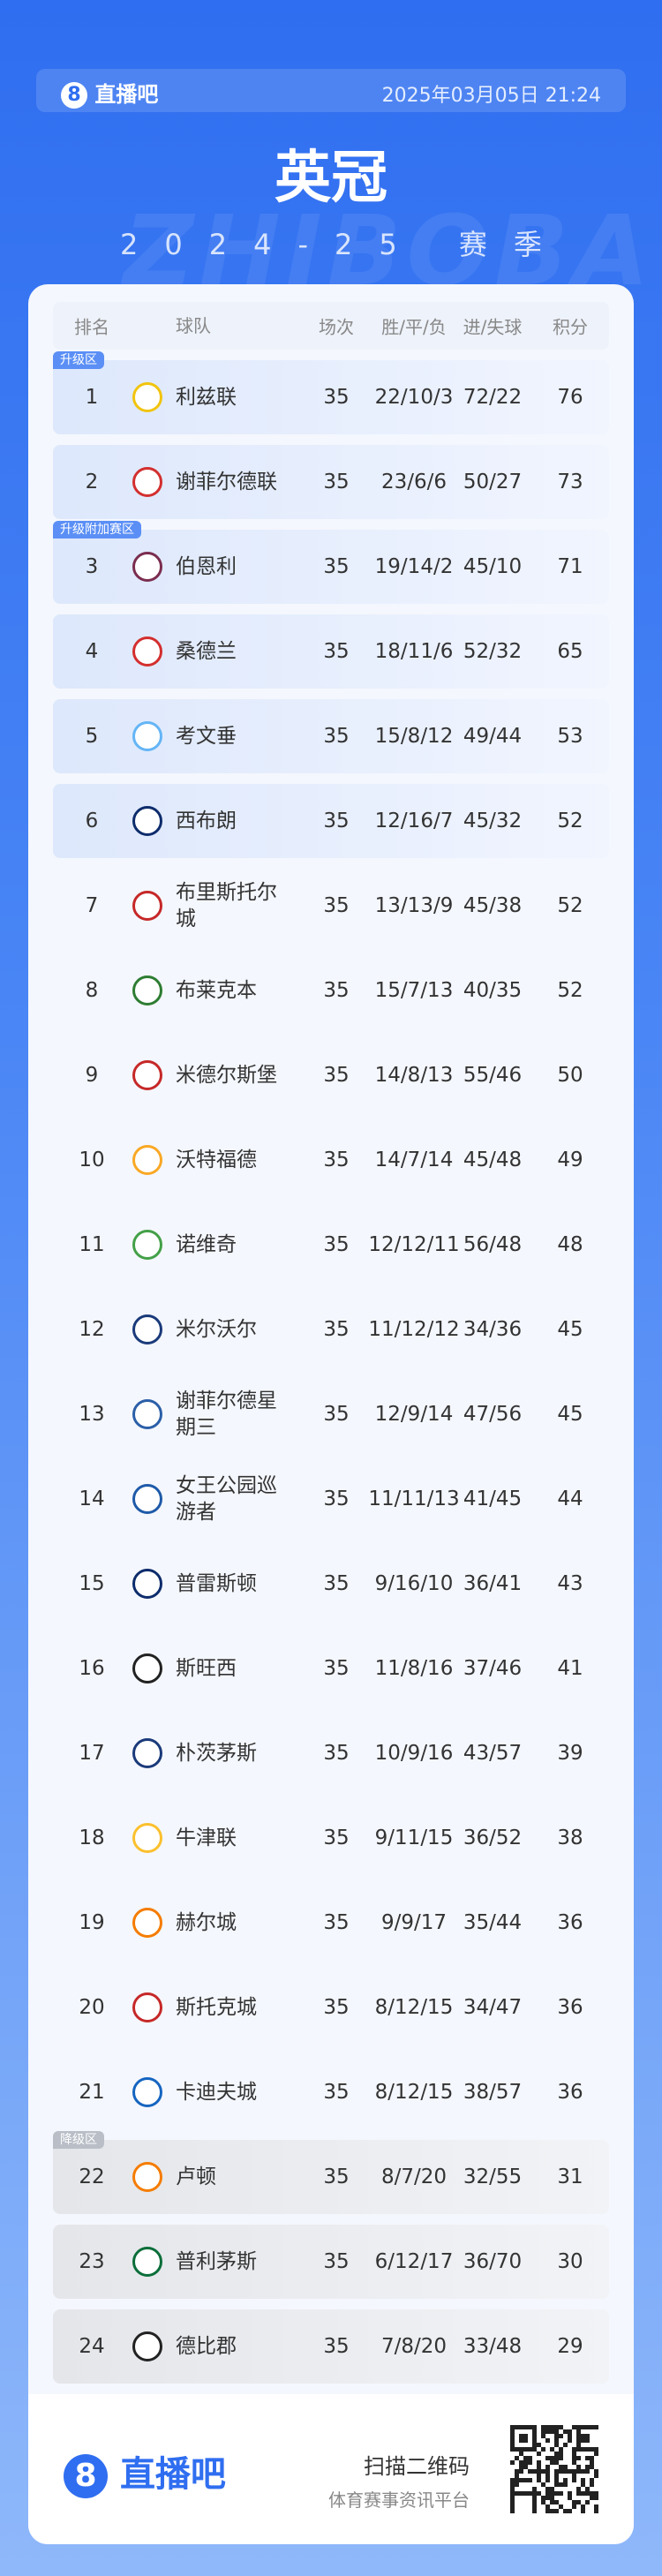 This screenshot has width=662, height=2576. What do you see at coordinates (493, 2093) in the screenshot?
I see `goals: 38/57` at bounding box center [493, 2093].